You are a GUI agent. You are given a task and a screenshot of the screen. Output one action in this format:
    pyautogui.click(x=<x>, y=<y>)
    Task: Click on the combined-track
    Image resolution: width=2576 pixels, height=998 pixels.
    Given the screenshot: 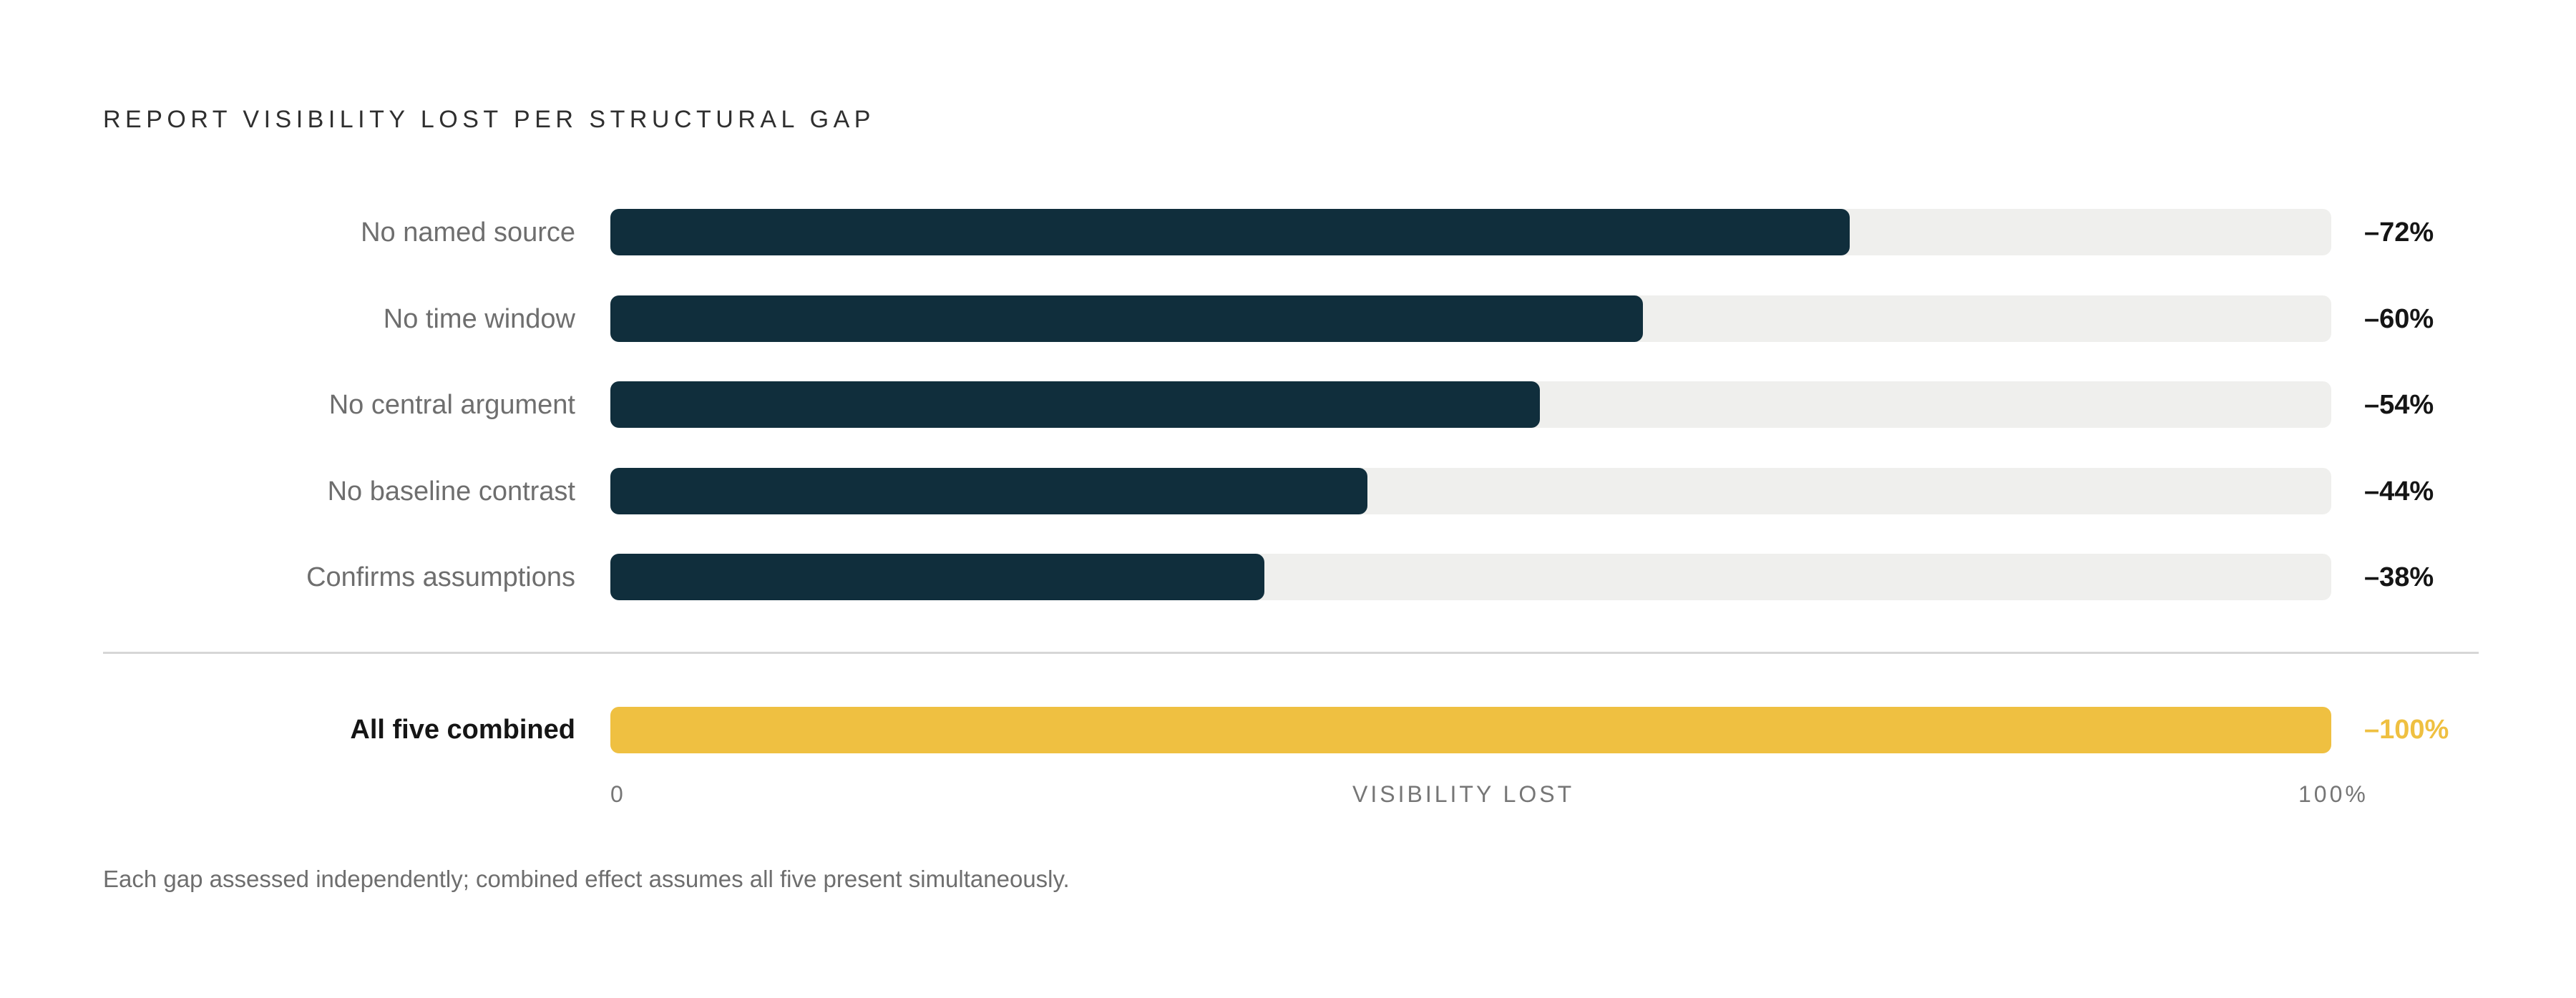 What is the action you would take?
    pyautogui.click(x=1470, y=730)
    